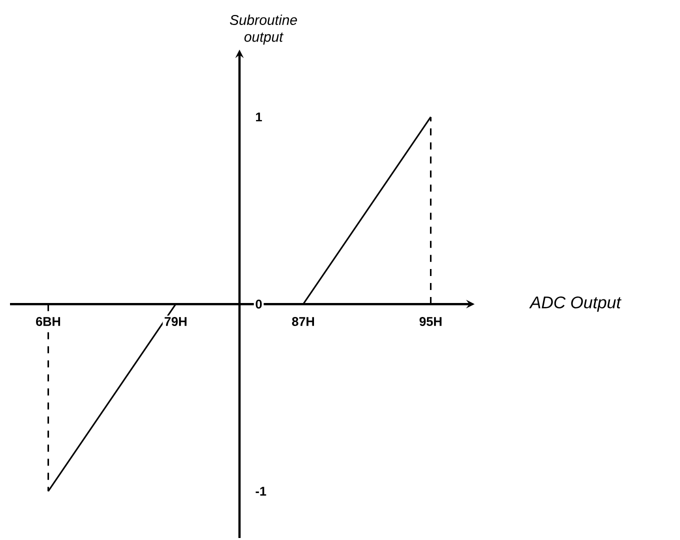 This screenshot has width=680, height=540. Describe the element at coordinates (48, 321) in the screenshot. I see `x-tick-label: 6BH` at that location.